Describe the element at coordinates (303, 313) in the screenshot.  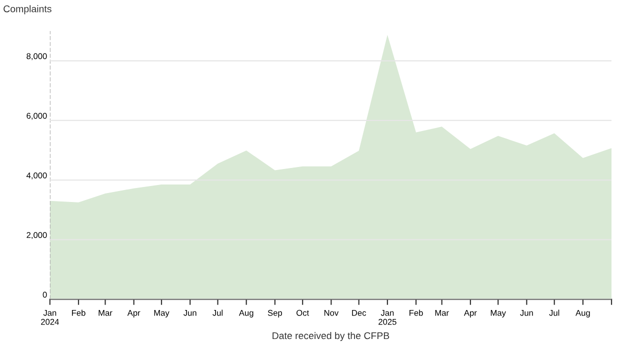
I see `x-tick-label: Oct` at that location.